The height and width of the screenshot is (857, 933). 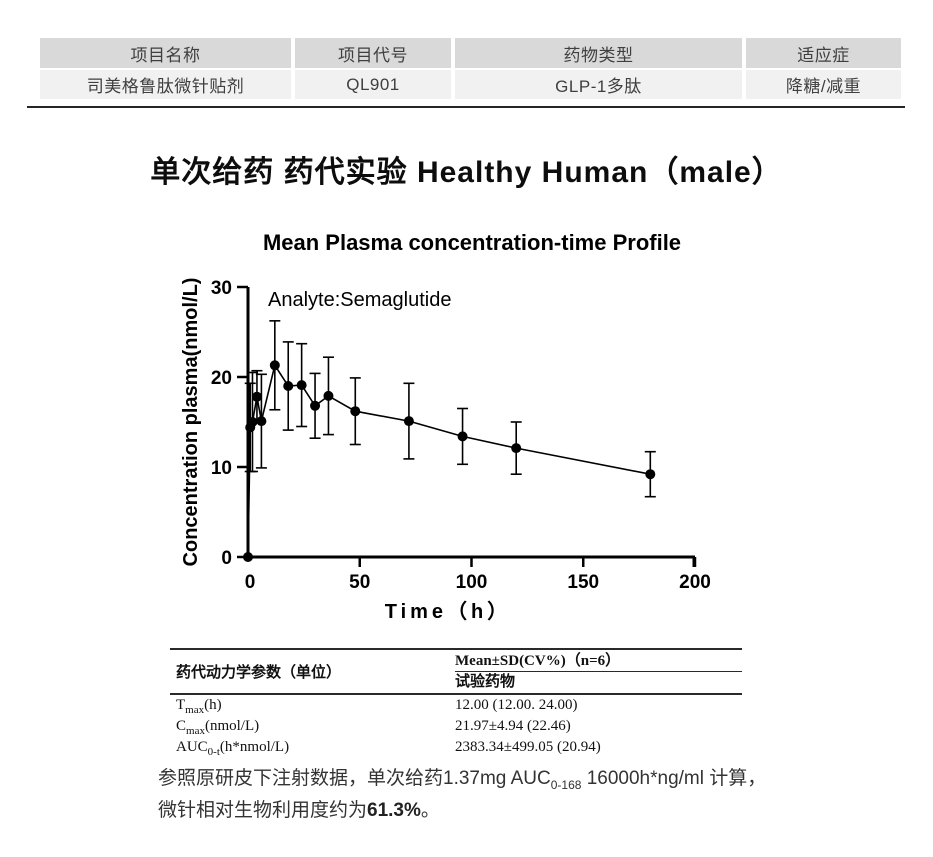 What do you see at coordinates (583, 582) in the screenshot?
I see `svg-text: 150` at bounding box center [583, 582].